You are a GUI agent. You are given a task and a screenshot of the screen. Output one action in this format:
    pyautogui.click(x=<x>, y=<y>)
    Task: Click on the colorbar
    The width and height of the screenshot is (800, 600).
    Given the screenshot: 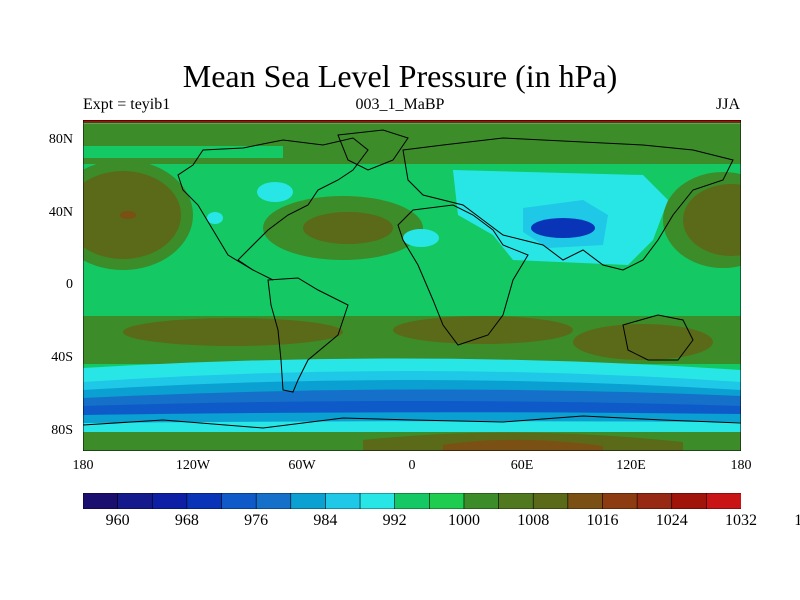 What is the action you would take?
    pyautogui.click(x=412, y=501)
    